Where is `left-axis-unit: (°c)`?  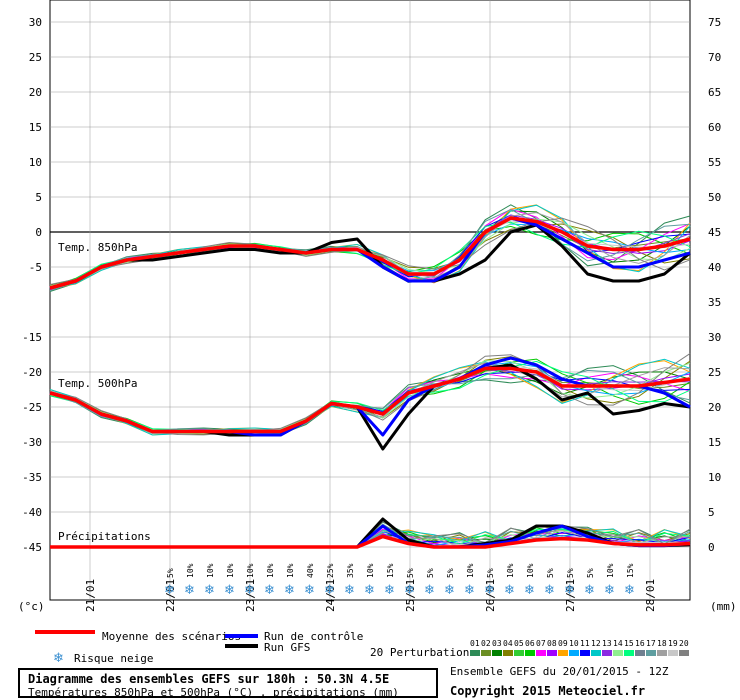
left-axis-unit: (°c) is located at coordinates (31, 606).